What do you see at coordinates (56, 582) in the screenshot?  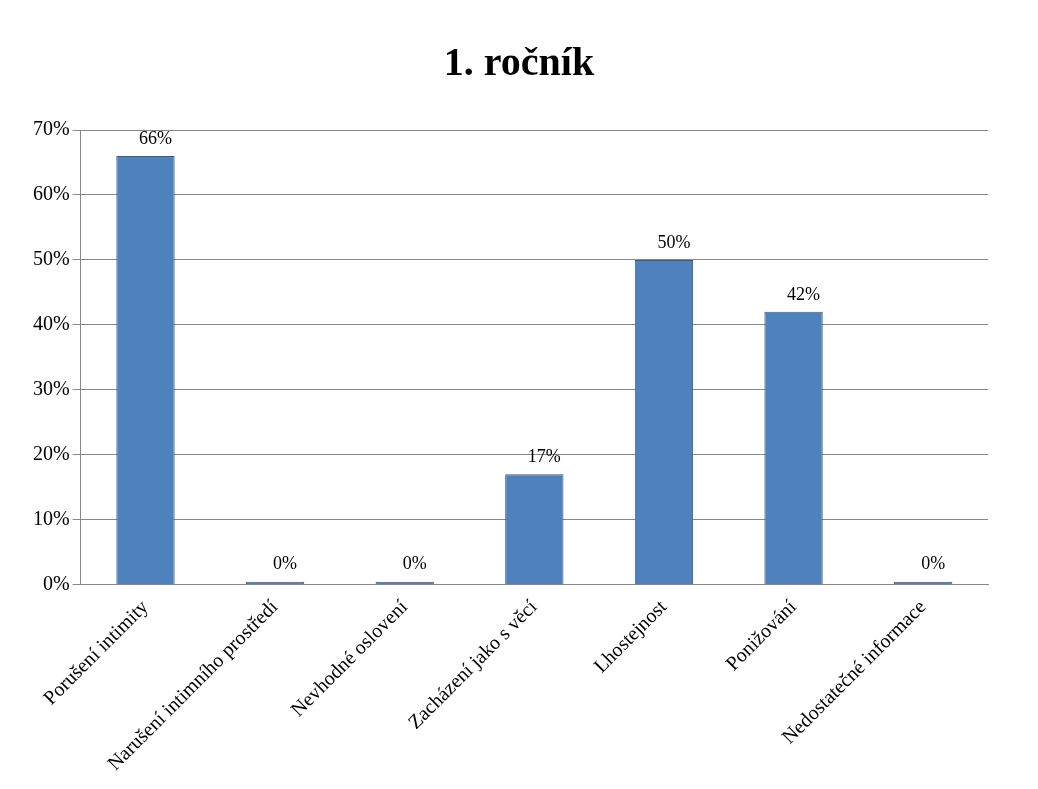 I see `y-tick-label: 0%` at bounding box center [56, 582].